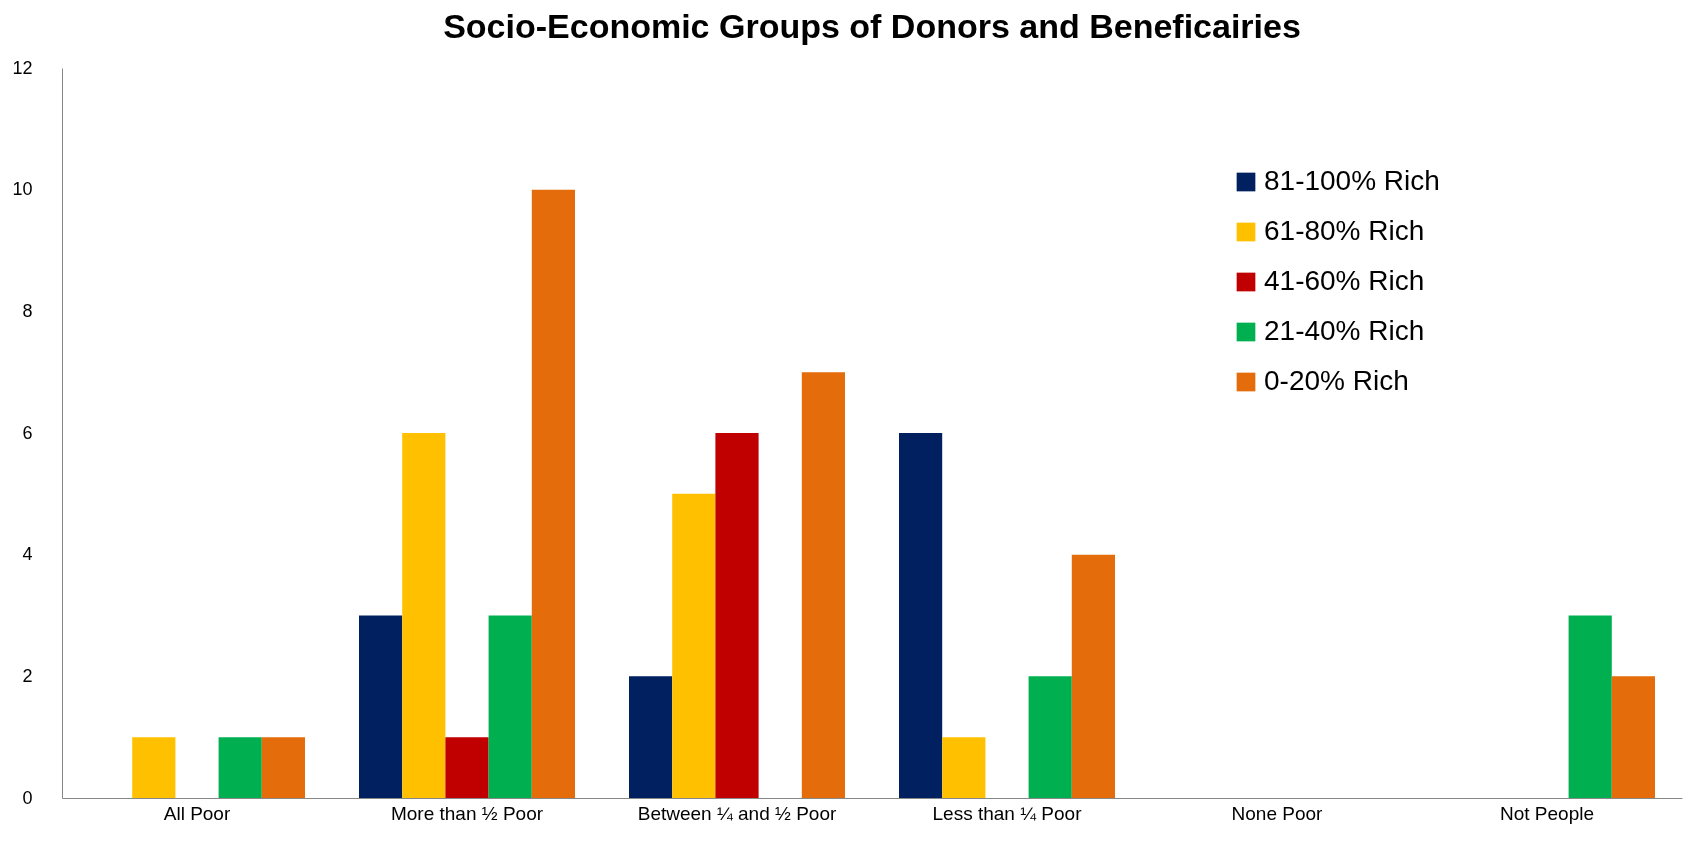 The width and height of the screenshot is (1707, 858). Describe the element at coordinates (27, 554) in the screenshot. I see `y-tick-label: 4` at that location.